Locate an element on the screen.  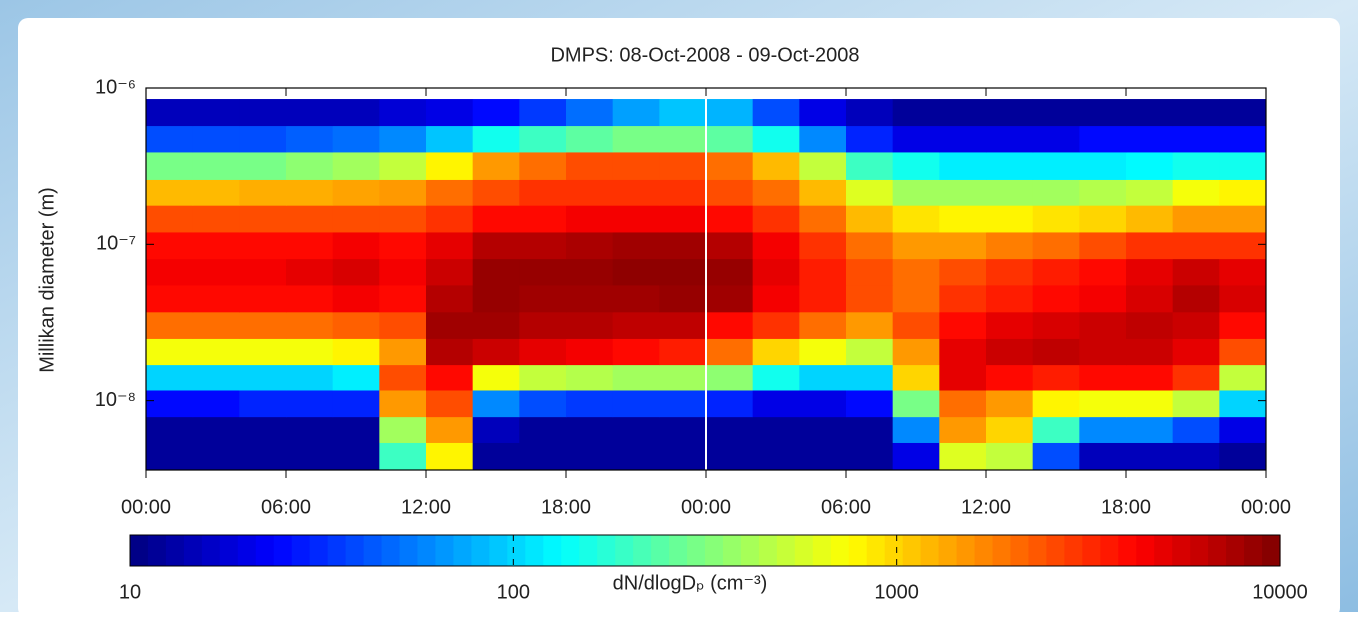
y-tick-label: 10⁻⁸ is located at coordinates (115, 400).